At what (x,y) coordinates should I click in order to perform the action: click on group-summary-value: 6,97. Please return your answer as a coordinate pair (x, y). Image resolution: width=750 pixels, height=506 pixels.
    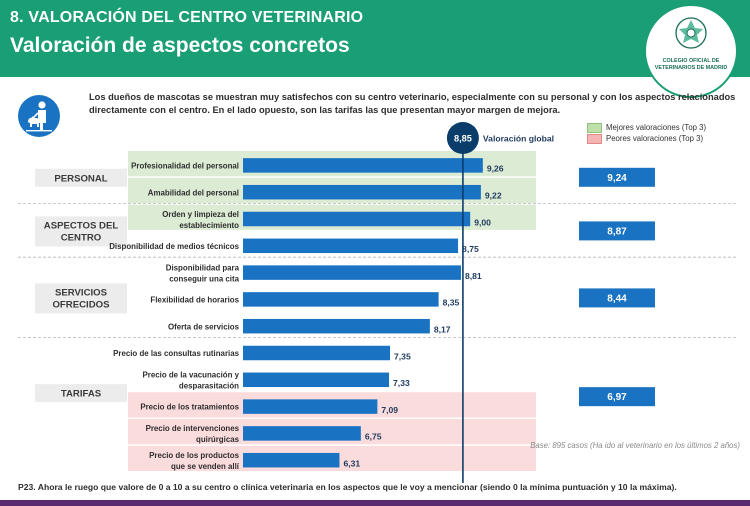
    Looking at the image, I should click on (617, 397).